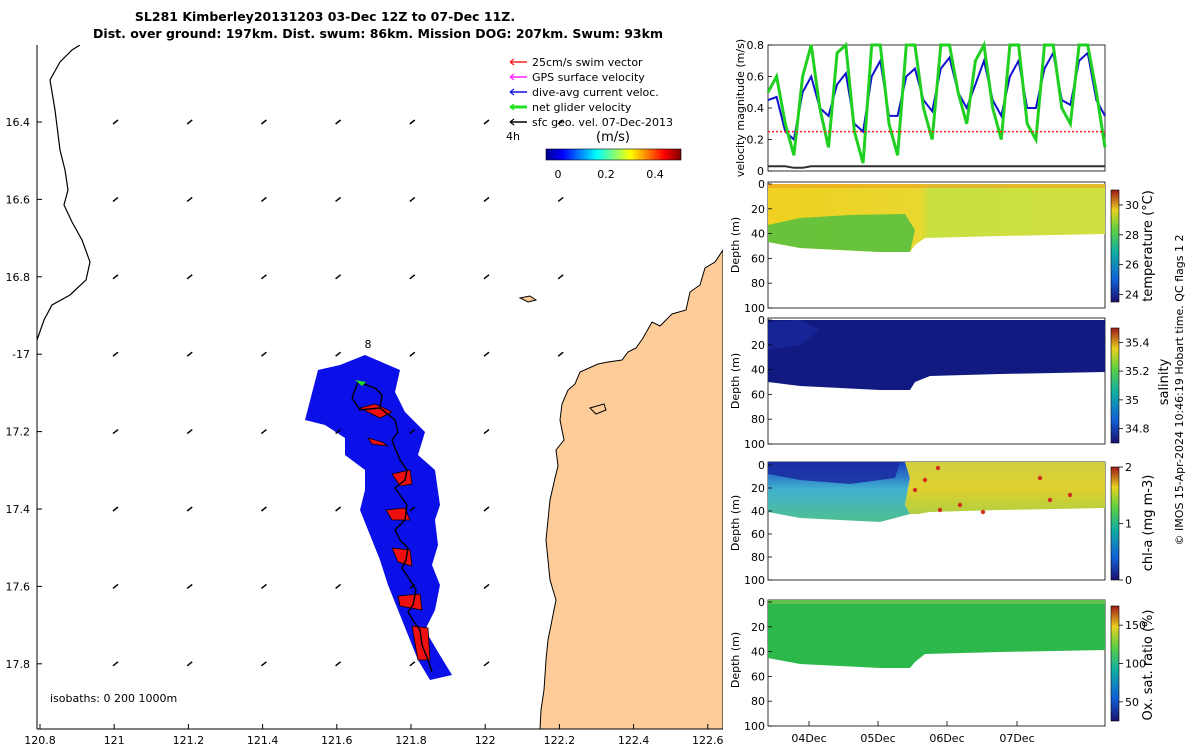 The width and height of the screenshot is (1200, 750). Describe the element at coordinates (263, 740) in the screenshot. I see `map-lon-tick-label: 121.4` at that location.